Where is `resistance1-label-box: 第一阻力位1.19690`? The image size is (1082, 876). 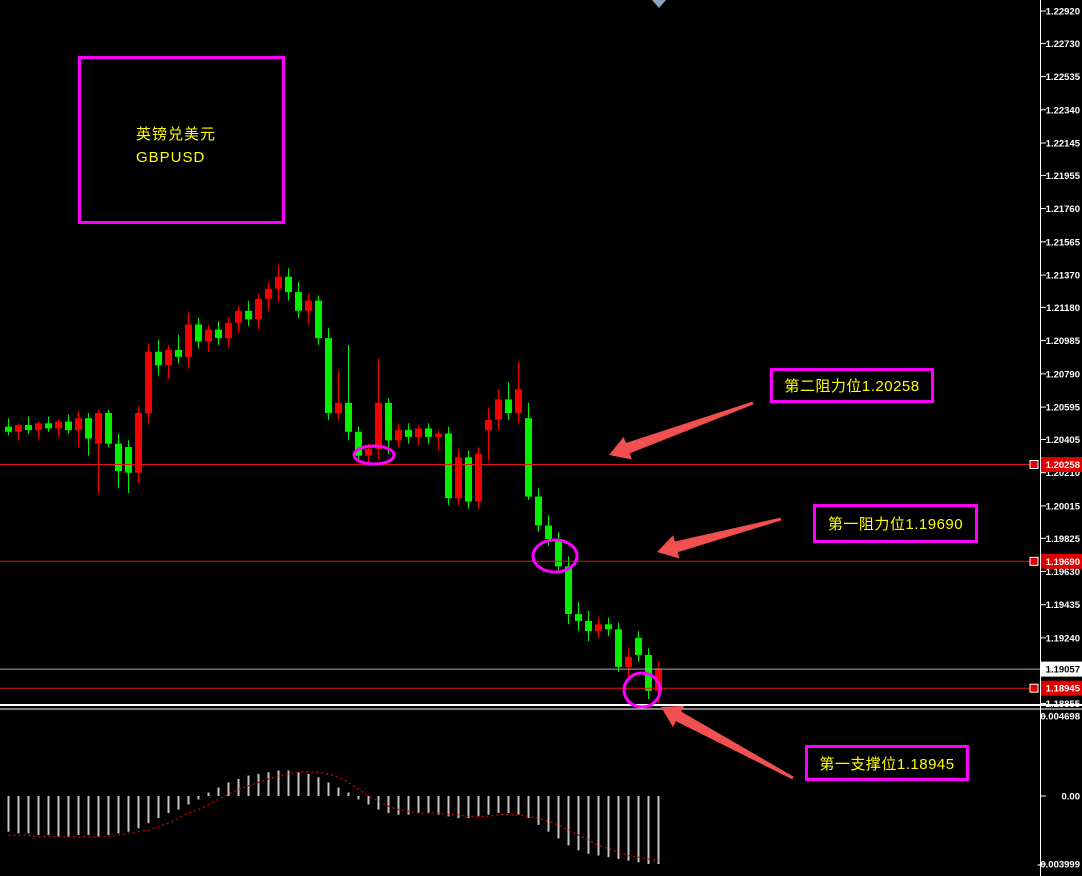 resistance1-label-box: 第一阻力位1.19690 is located at coordinates (895, 523).